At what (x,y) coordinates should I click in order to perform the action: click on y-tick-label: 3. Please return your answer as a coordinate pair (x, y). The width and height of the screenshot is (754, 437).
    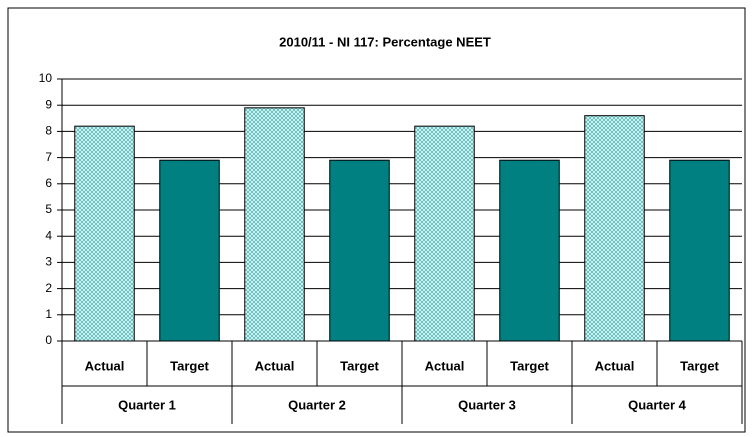
    Looking at the image, I should click on (48, 262).